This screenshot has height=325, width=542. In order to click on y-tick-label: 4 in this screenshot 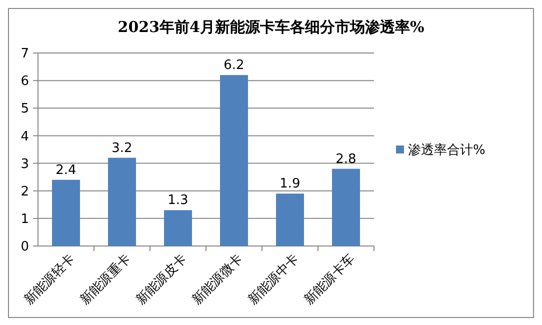, I will do `click(24, 136)`.